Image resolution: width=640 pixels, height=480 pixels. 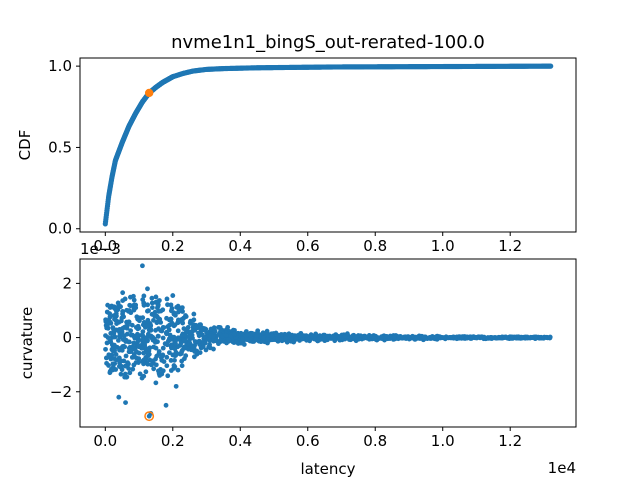 I want to click on curvature-x-tick-label: 0.0, so click(x=105, y=441).